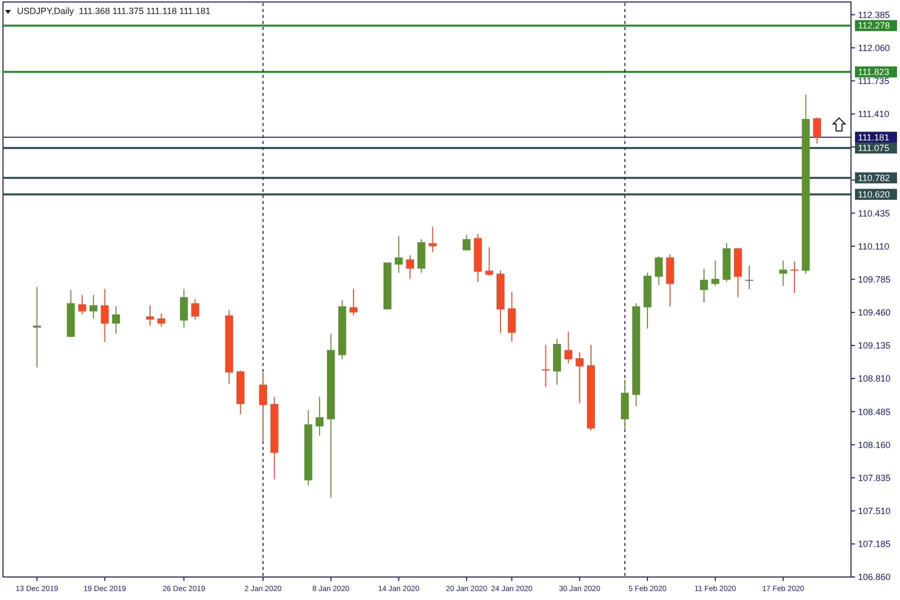  I want to click on y-tick-label: 107.185, so click(874, 544).